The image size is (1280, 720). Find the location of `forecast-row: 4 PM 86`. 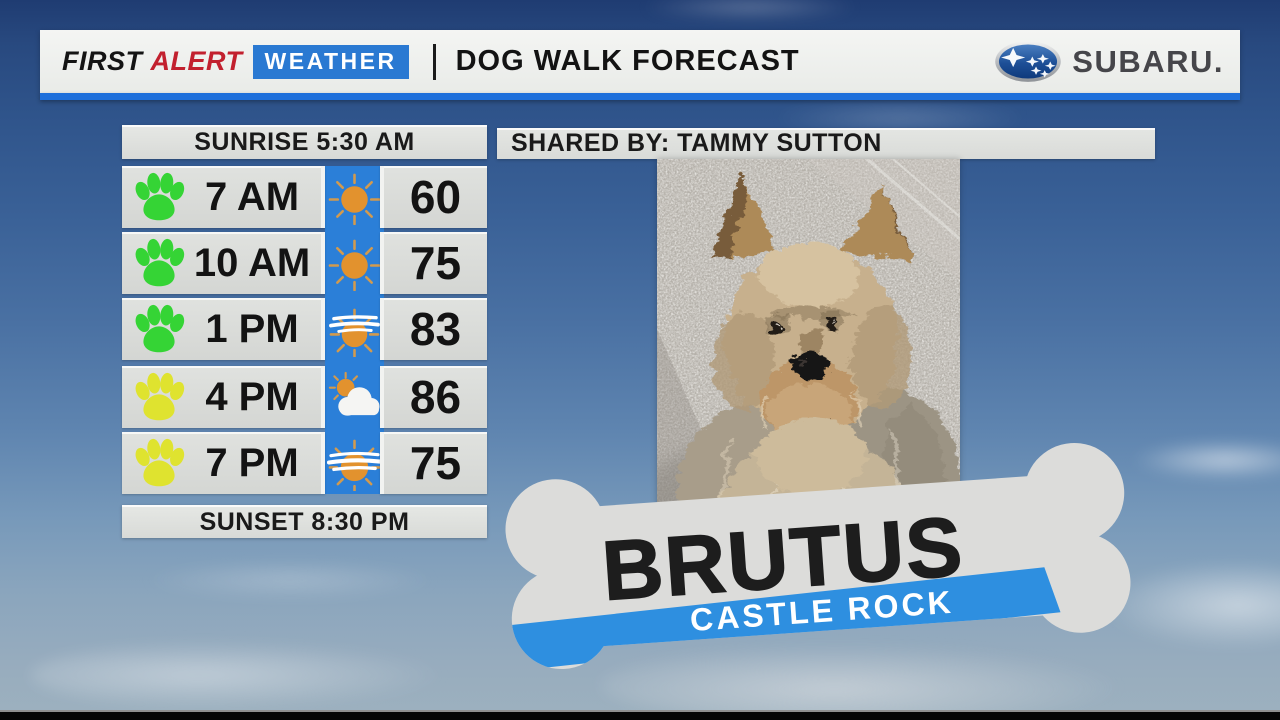

forecast-row: 4 PM 86 is located at coordinates (304, 397).